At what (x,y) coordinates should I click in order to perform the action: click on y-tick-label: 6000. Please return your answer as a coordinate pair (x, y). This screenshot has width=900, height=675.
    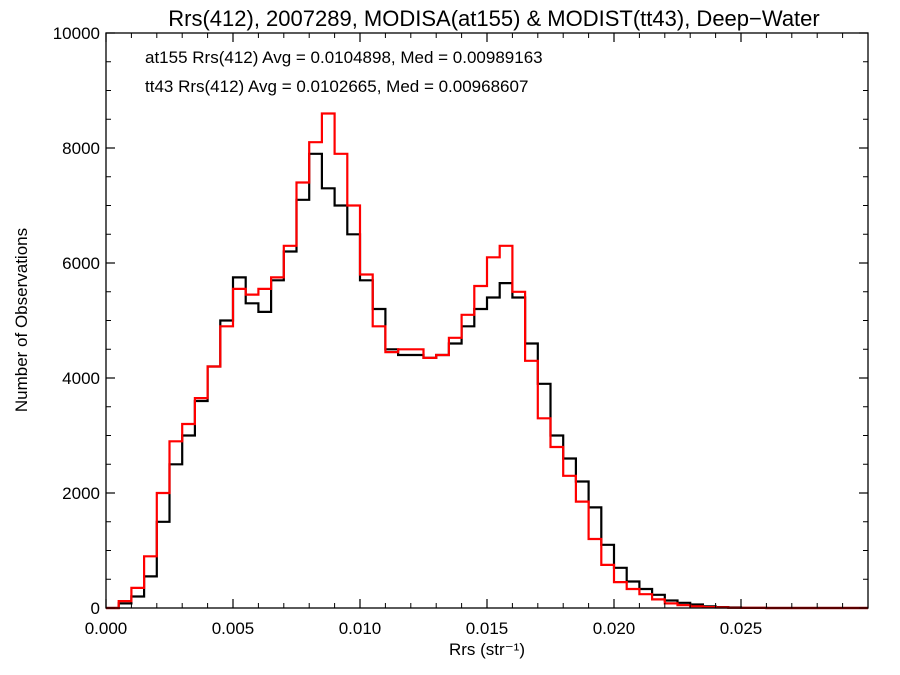
    Looking at the image, I should click on (81, 263).